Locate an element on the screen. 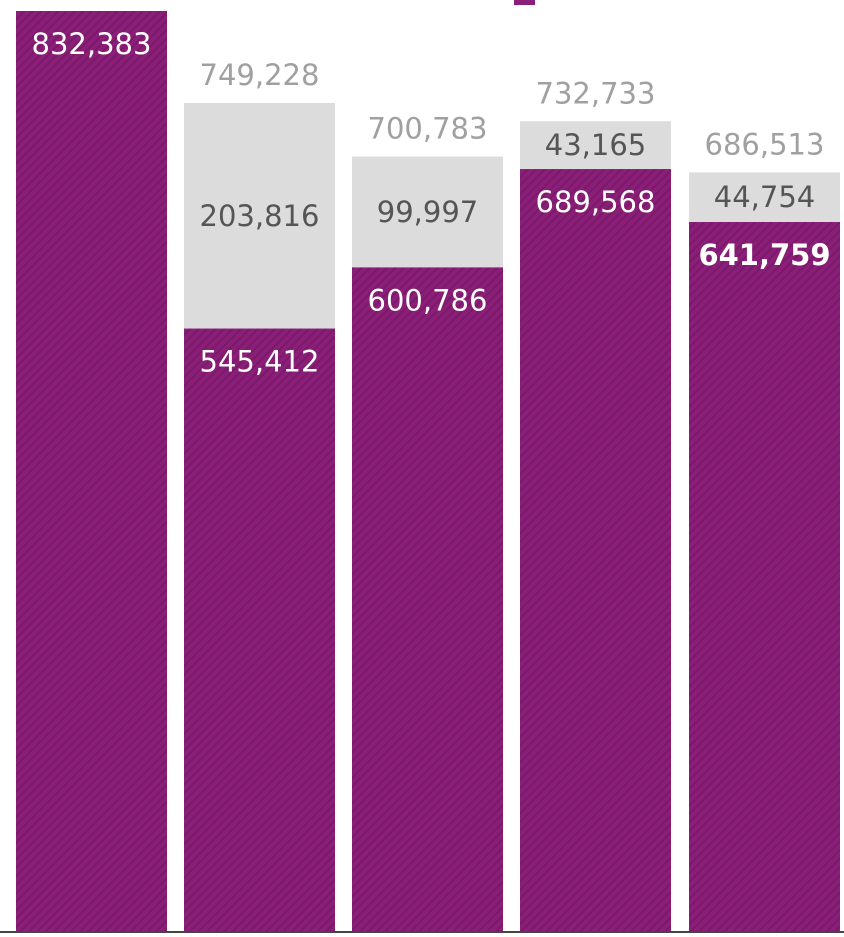  primary-value-label-1: 832,383 is located at coordinates (92, 44).